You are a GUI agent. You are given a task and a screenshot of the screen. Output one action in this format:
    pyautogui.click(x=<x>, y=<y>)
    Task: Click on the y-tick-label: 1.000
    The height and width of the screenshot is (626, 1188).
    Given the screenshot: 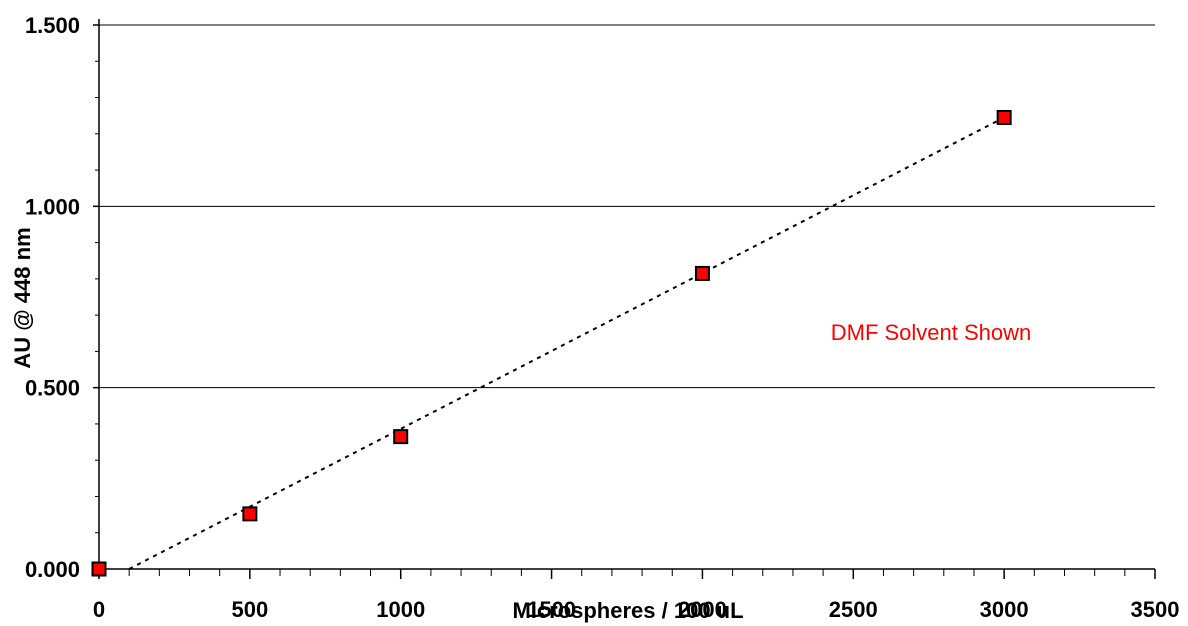 What is the action you would take?
    pyautogui.click(x=52, y=206)
    